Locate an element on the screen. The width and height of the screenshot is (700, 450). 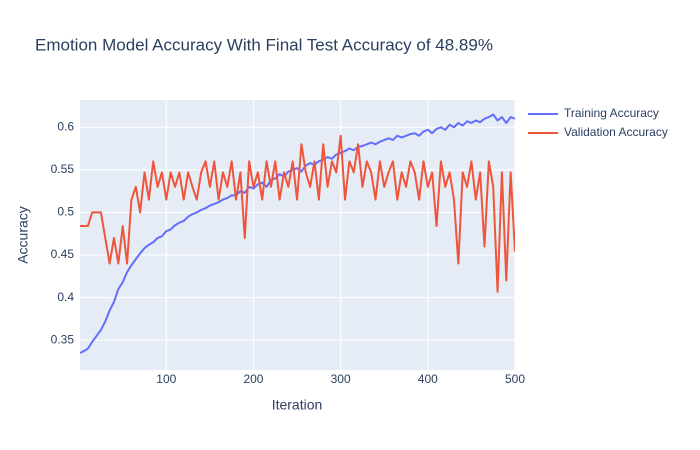
x-tick-label: 100 is located at coordinates (166, 379).